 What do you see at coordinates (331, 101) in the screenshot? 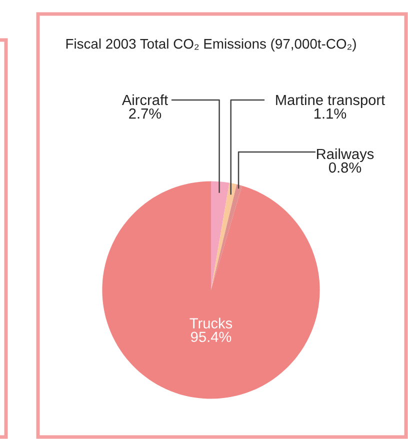
I see `slice-label: Martine transport` at bounding box center [331, 101].